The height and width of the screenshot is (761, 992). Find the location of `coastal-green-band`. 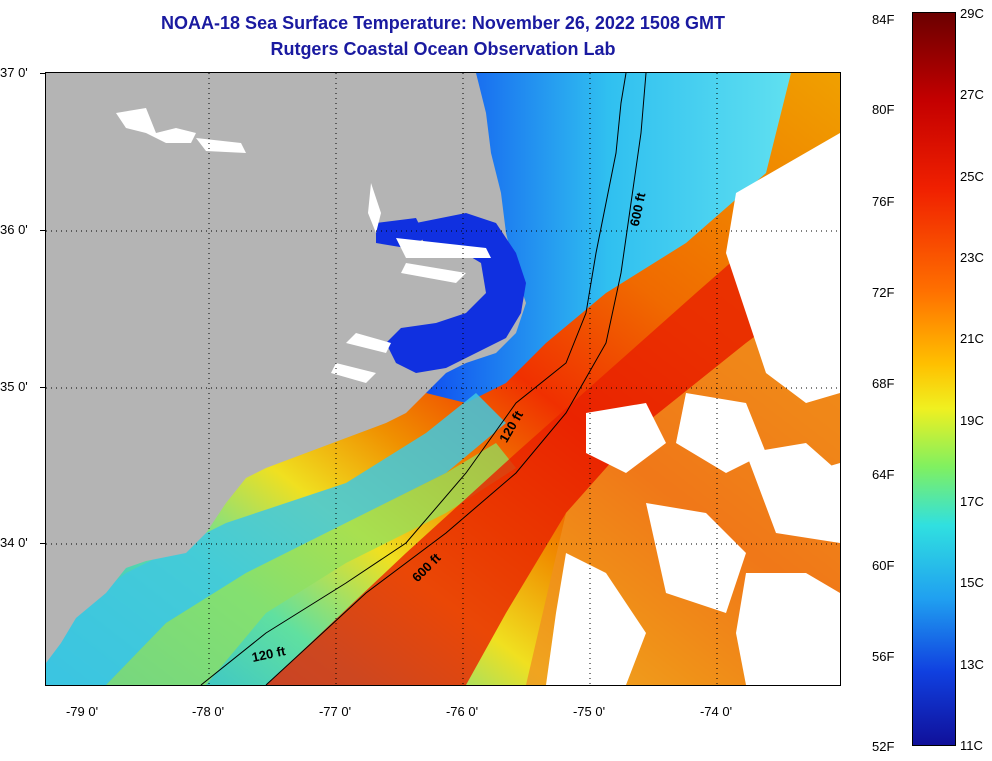

coastal-green-band is located at coordinates (311, 564).